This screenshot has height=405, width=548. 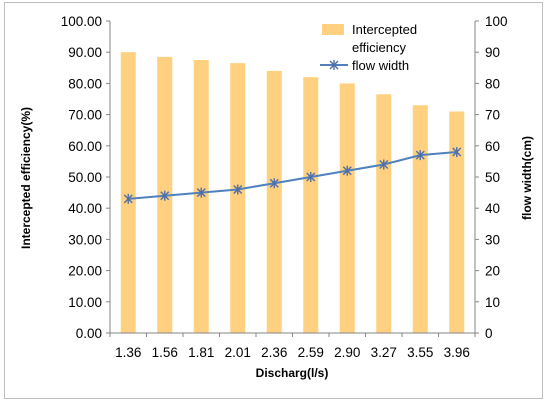 I want to click on legend-swatch-efficiency, so click(x=333, y=29).